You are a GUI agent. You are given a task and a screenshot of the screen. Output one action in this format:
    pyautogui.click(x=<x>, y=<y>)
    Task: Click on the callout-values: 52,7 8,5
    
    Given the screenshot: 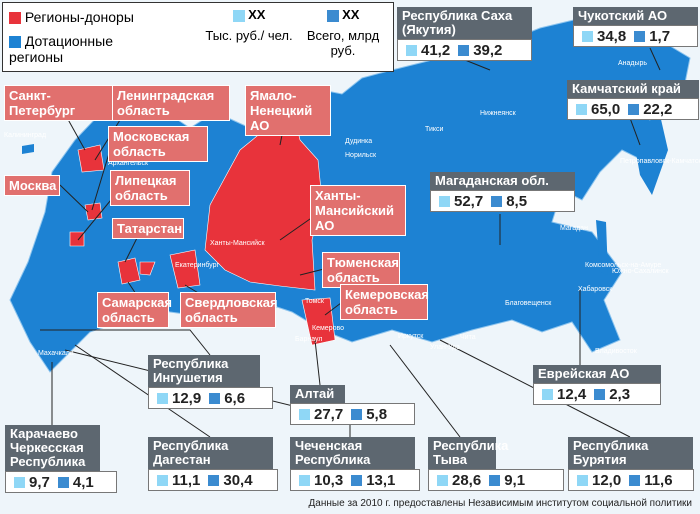 What is the action you would take?
    pyautogui.click(x=502, y=201)
    